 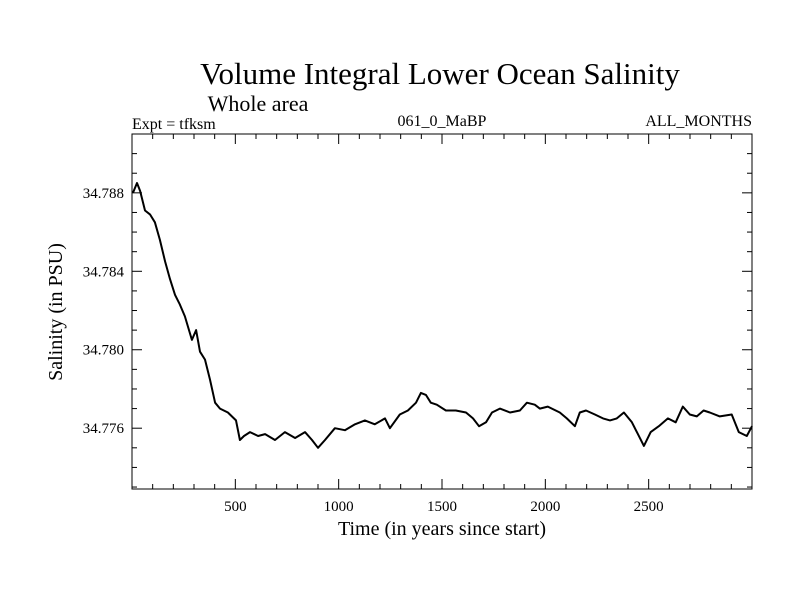 What do you see at coordinates (440, 73) in the screenshot?
I see `chart-title: Volume Integral Lower Ocean Salinity` at bounding box center [440, 73].